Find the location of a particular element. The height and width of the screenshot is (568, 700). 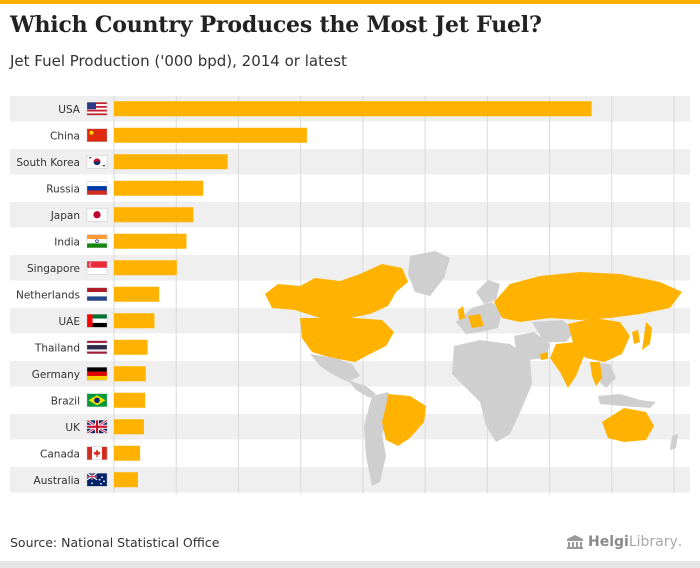

bar-brazil is located at coordinates (130, 400).